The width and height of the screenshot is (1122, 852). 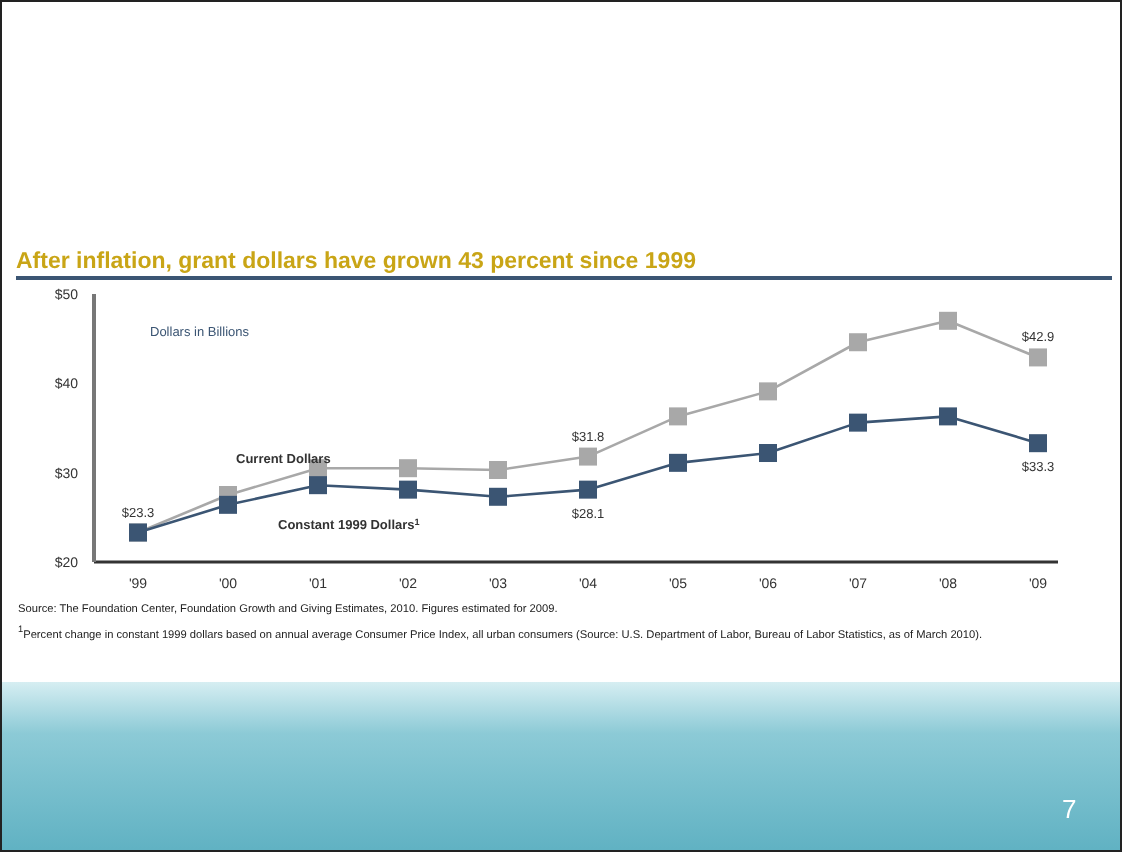 I want to click on chart-title: After inflation, grant dollars have grown 43 percent since 1999, so click(x=356, y=262).